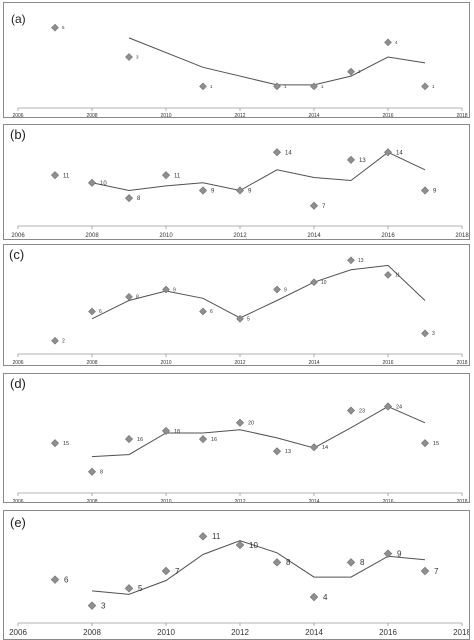 The height and width of the screenshot is (640, 474). What do you see at coordinates (396, 42) in the screenshot?
I see `data-label: 4` at bounding box center [396, 42].